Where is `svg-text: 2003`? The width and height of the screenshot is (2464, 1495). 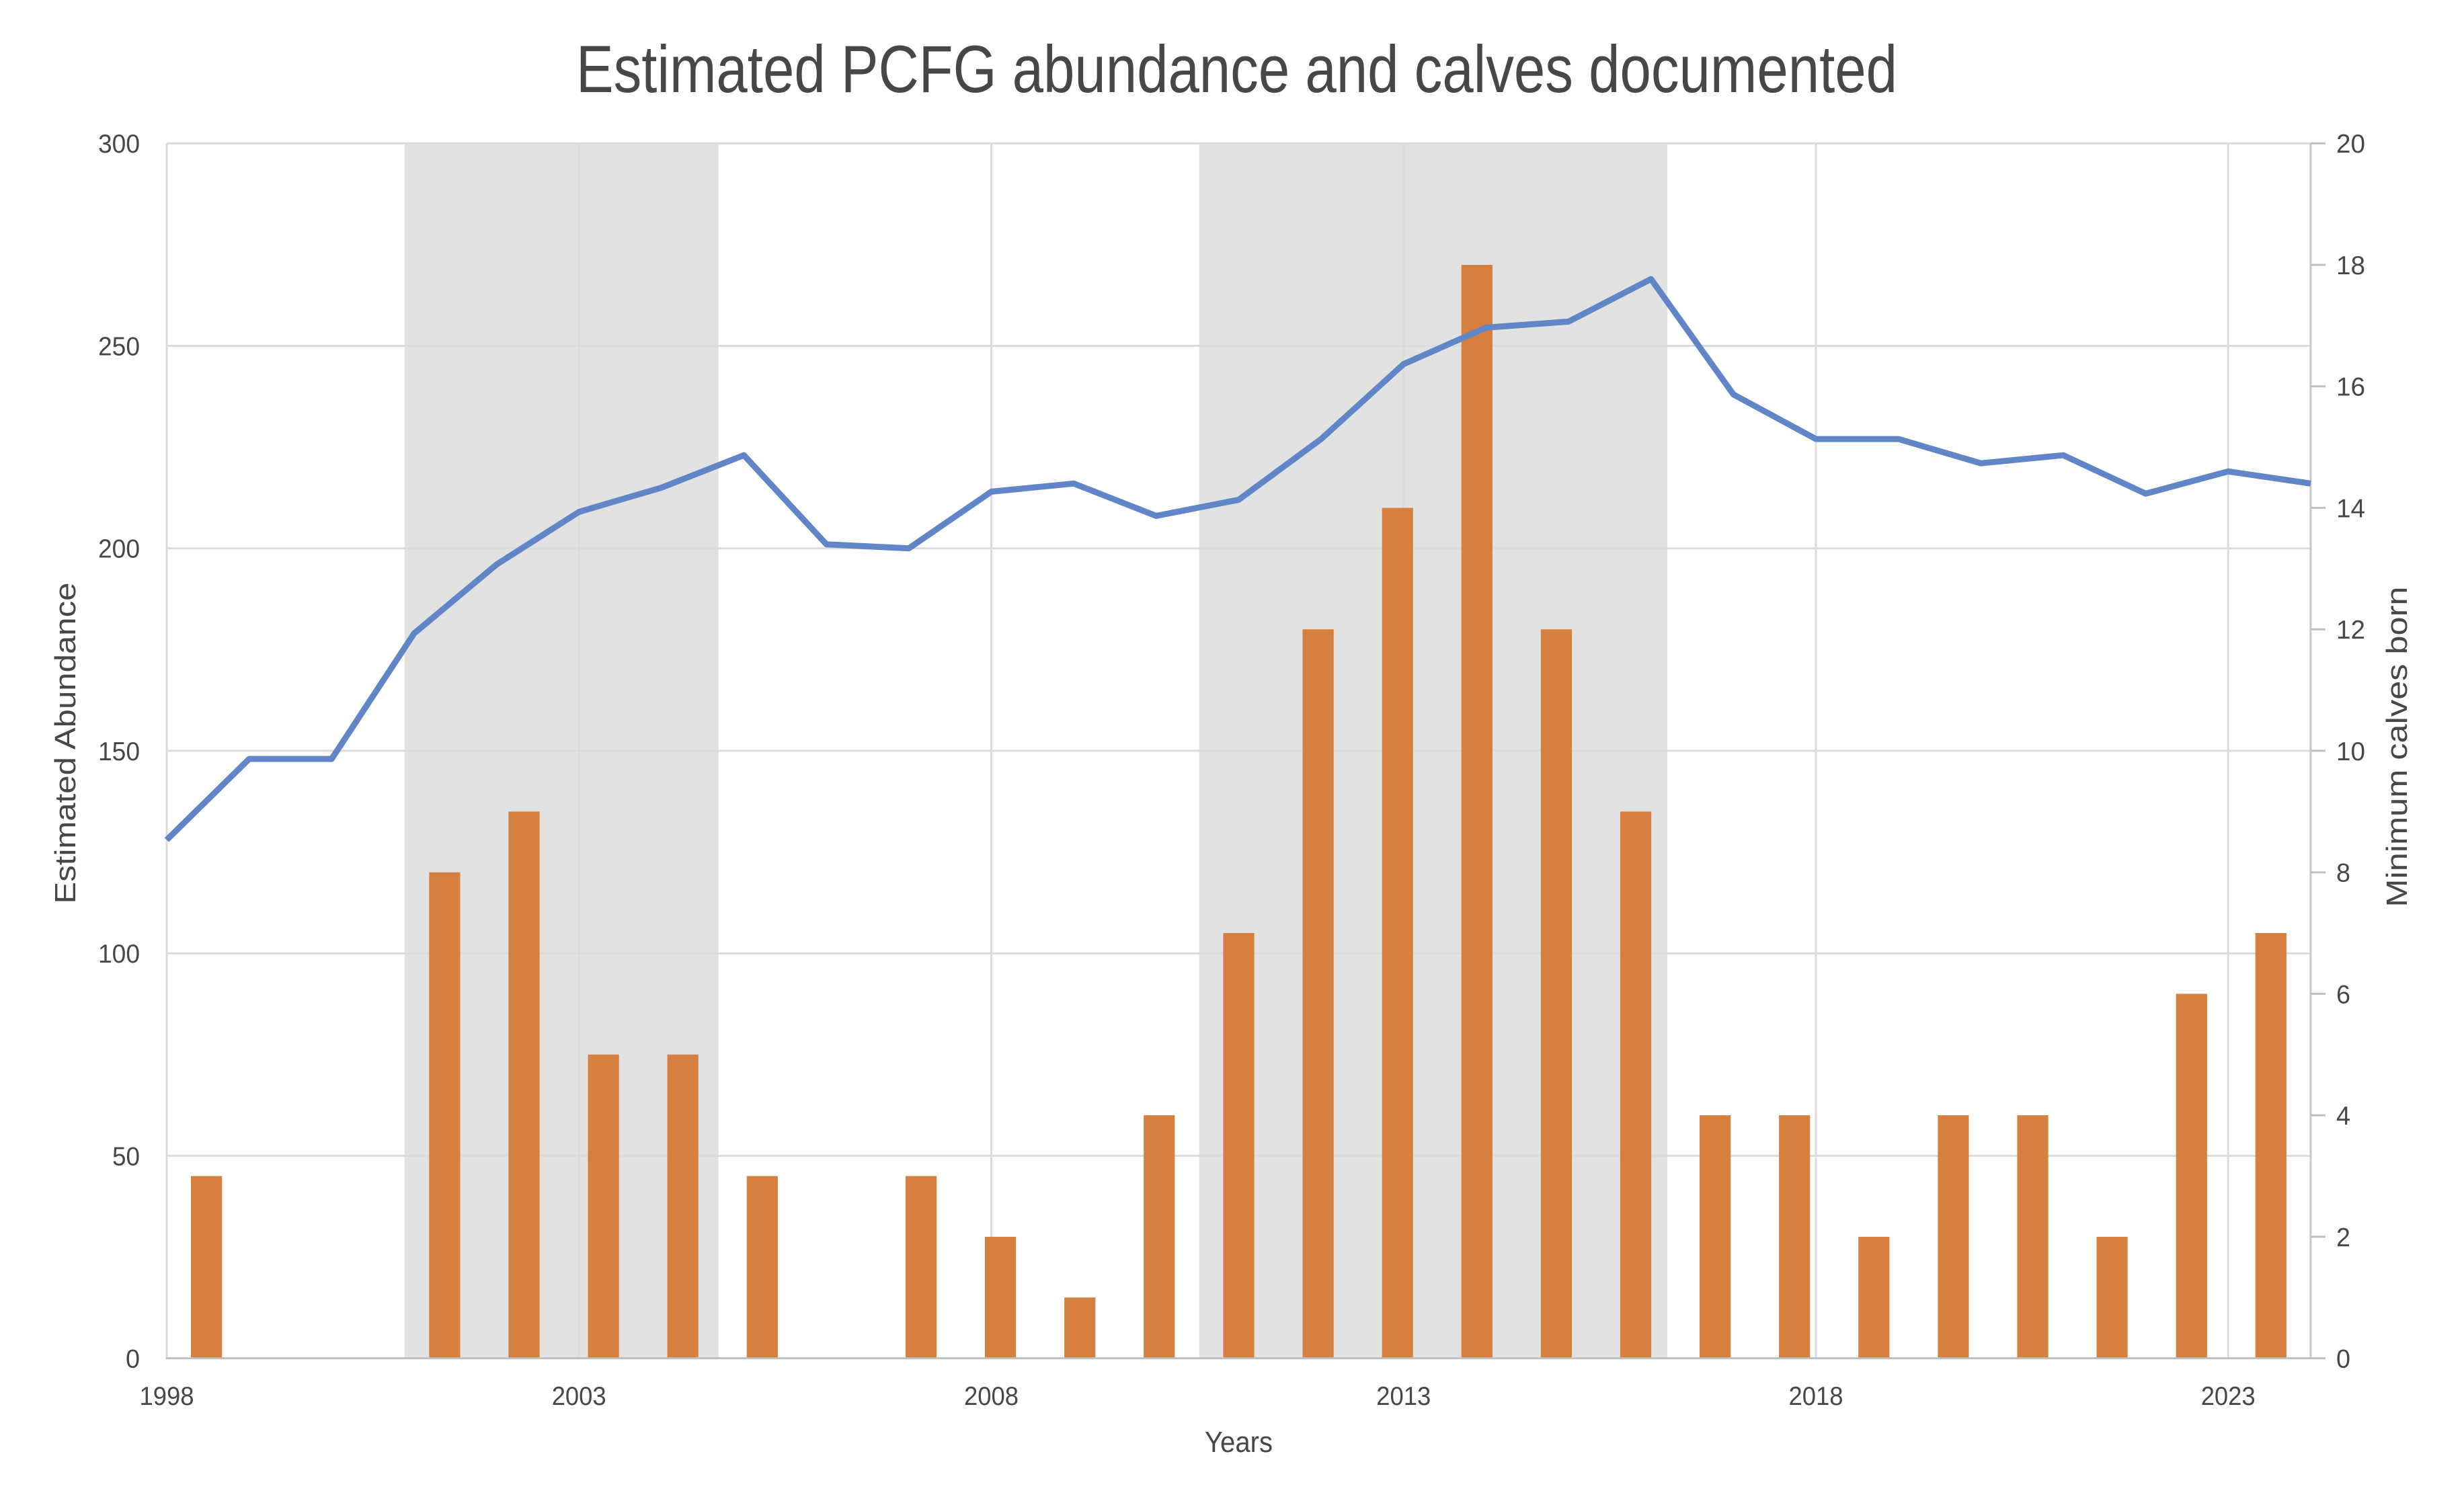 svg-text: 2003 is located at coordinates (579, 1396).